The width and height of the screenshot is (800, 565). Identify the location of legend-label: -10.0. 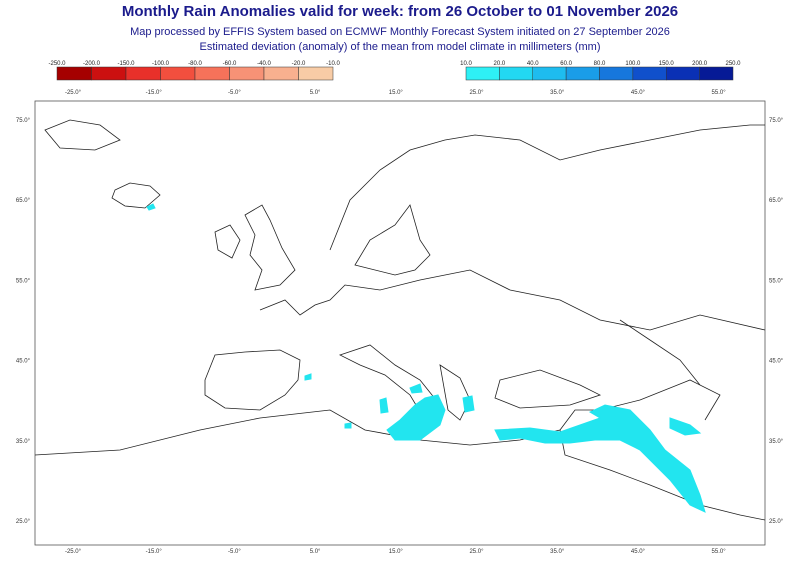
(333, 64).